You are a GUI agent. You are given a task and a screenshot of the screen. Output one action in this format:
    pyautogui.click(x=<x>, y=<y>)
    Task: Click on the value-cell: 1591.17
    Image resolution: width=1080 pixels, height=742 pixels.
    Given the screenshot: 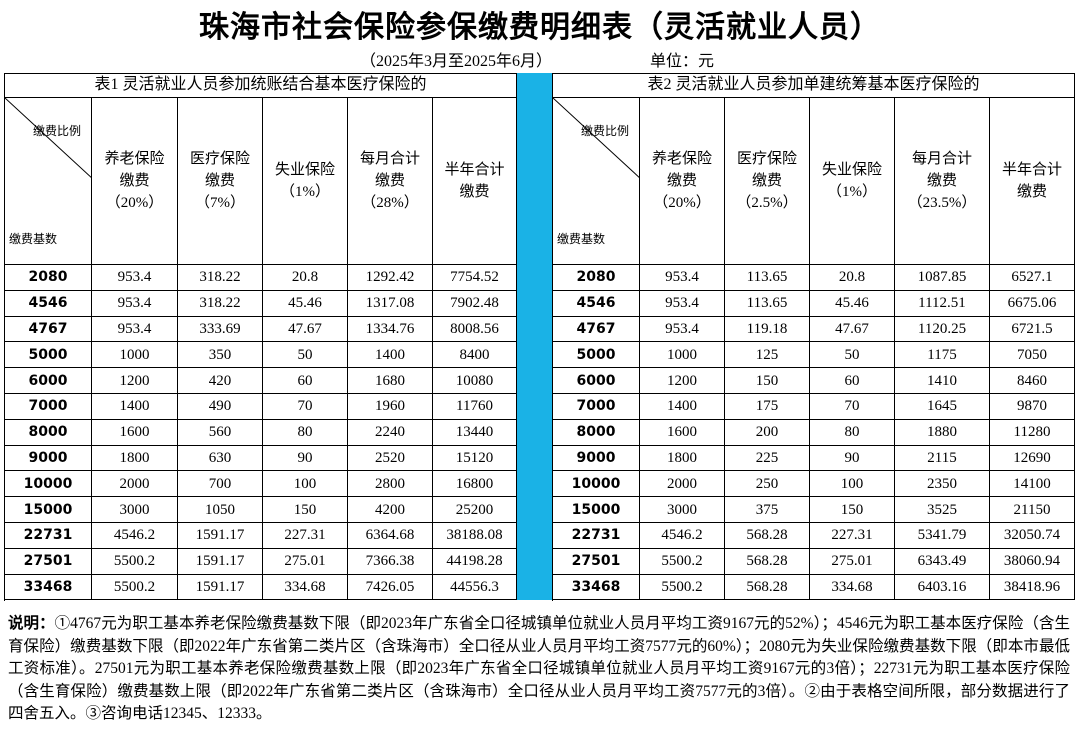 What is the action you would take?
    pyautogui.click(x=220, y=587)
    